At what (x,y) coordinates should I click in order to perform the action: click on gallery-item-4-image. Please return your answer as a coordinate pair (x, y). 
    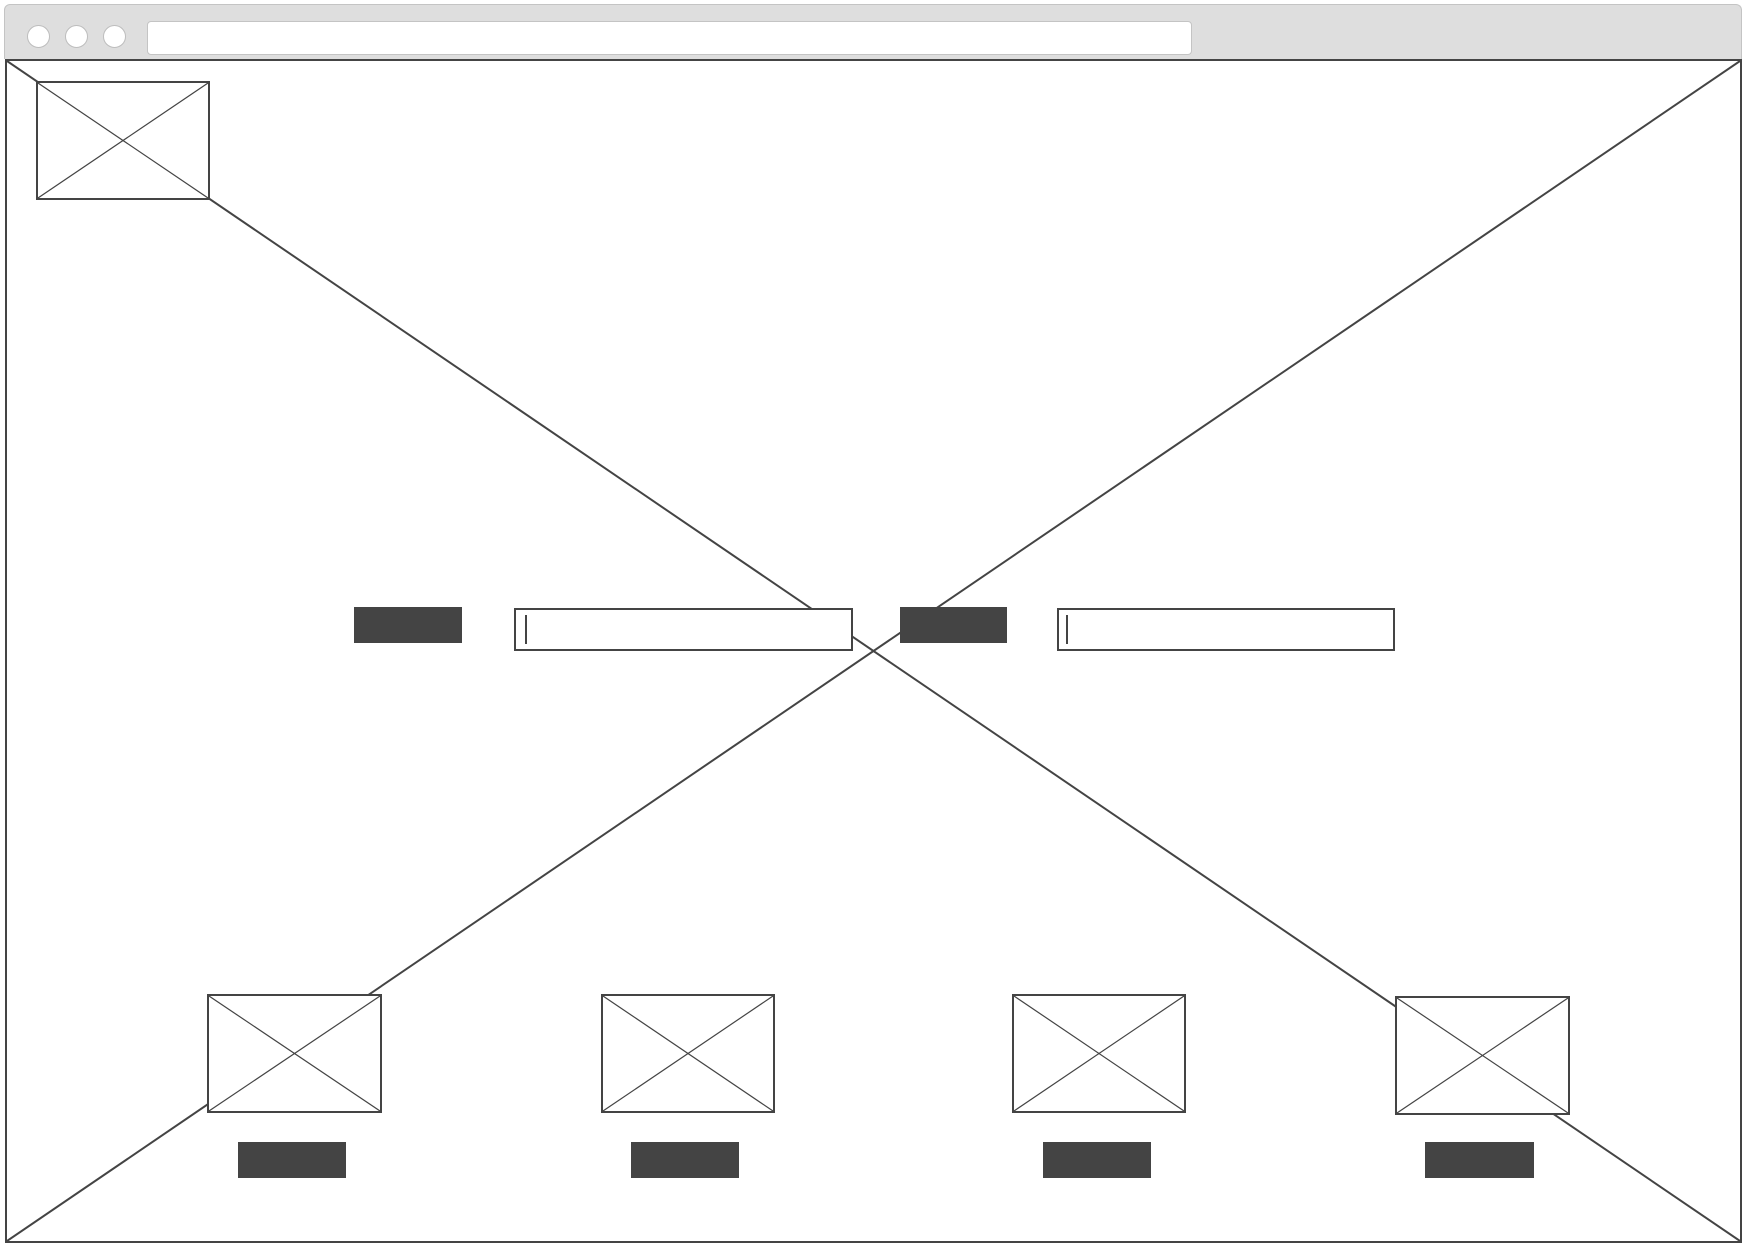
    Looking at the image, I should click on (1482, 1055).